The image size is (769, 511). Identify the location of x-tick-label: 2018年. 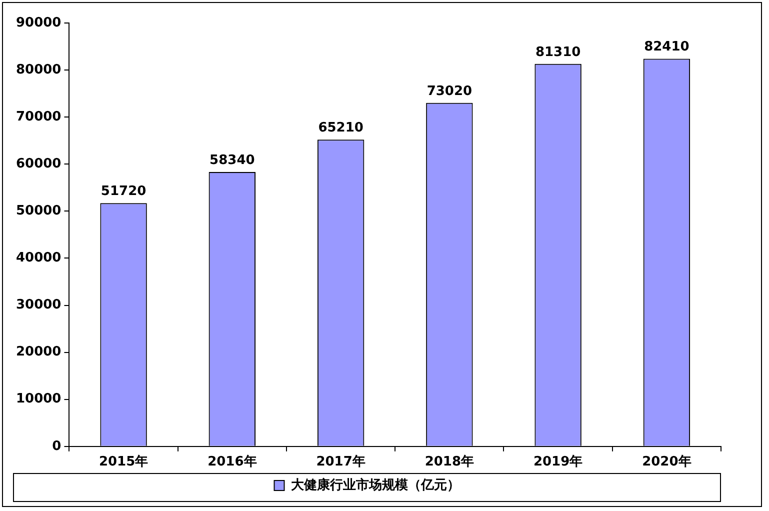
(449, 462).